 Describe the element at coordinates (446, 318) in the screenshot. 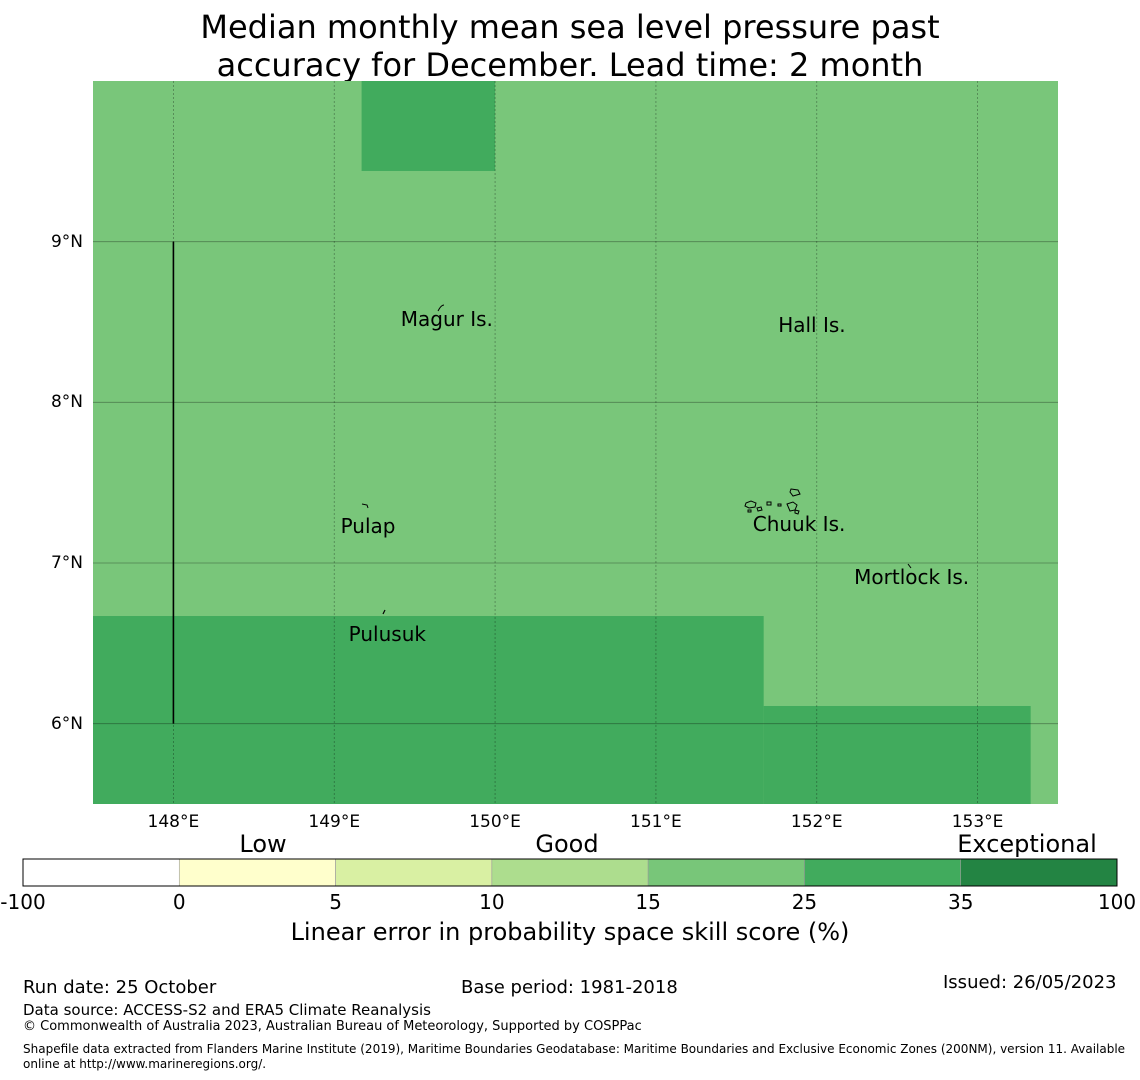

I see `place-label: Magur Is.` at that location.